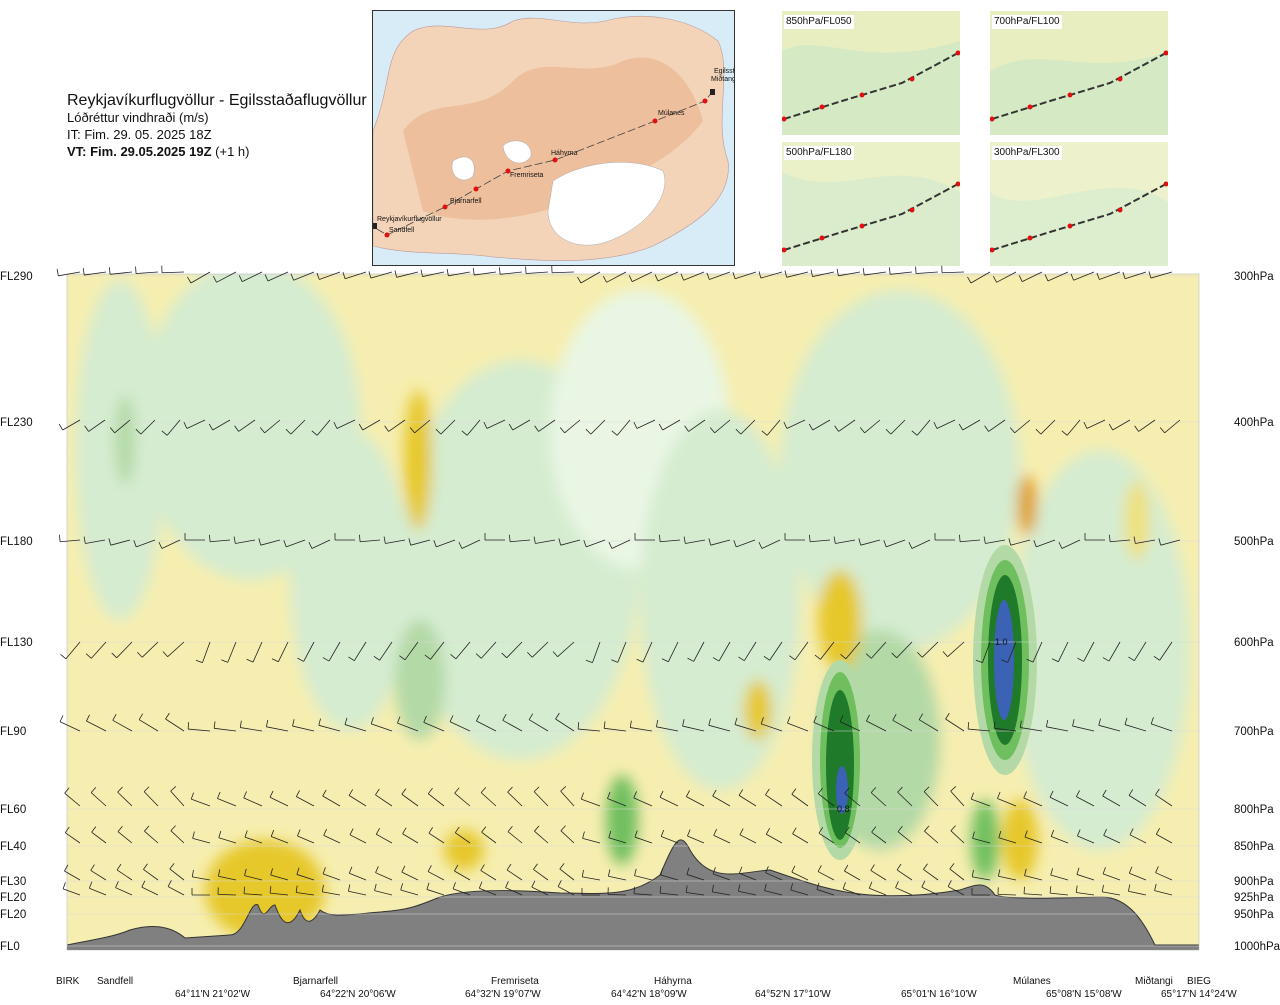  What do you see at coordinates (1032, 981) in the screenshot?
I see `x-station-mulanes: Múlanes` at bounding box center [1032, 981].